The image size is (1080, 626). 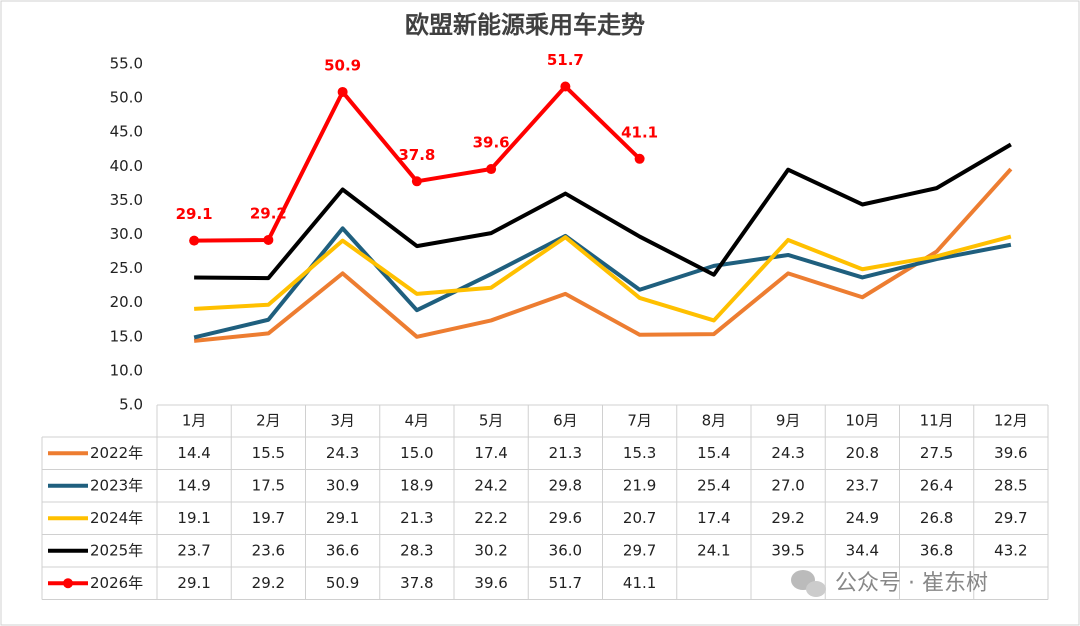 What do you see at coordinates (126, 234) in the screenshot?
I see `y-tick-label: 30.0` at bounding box center [126, 234].